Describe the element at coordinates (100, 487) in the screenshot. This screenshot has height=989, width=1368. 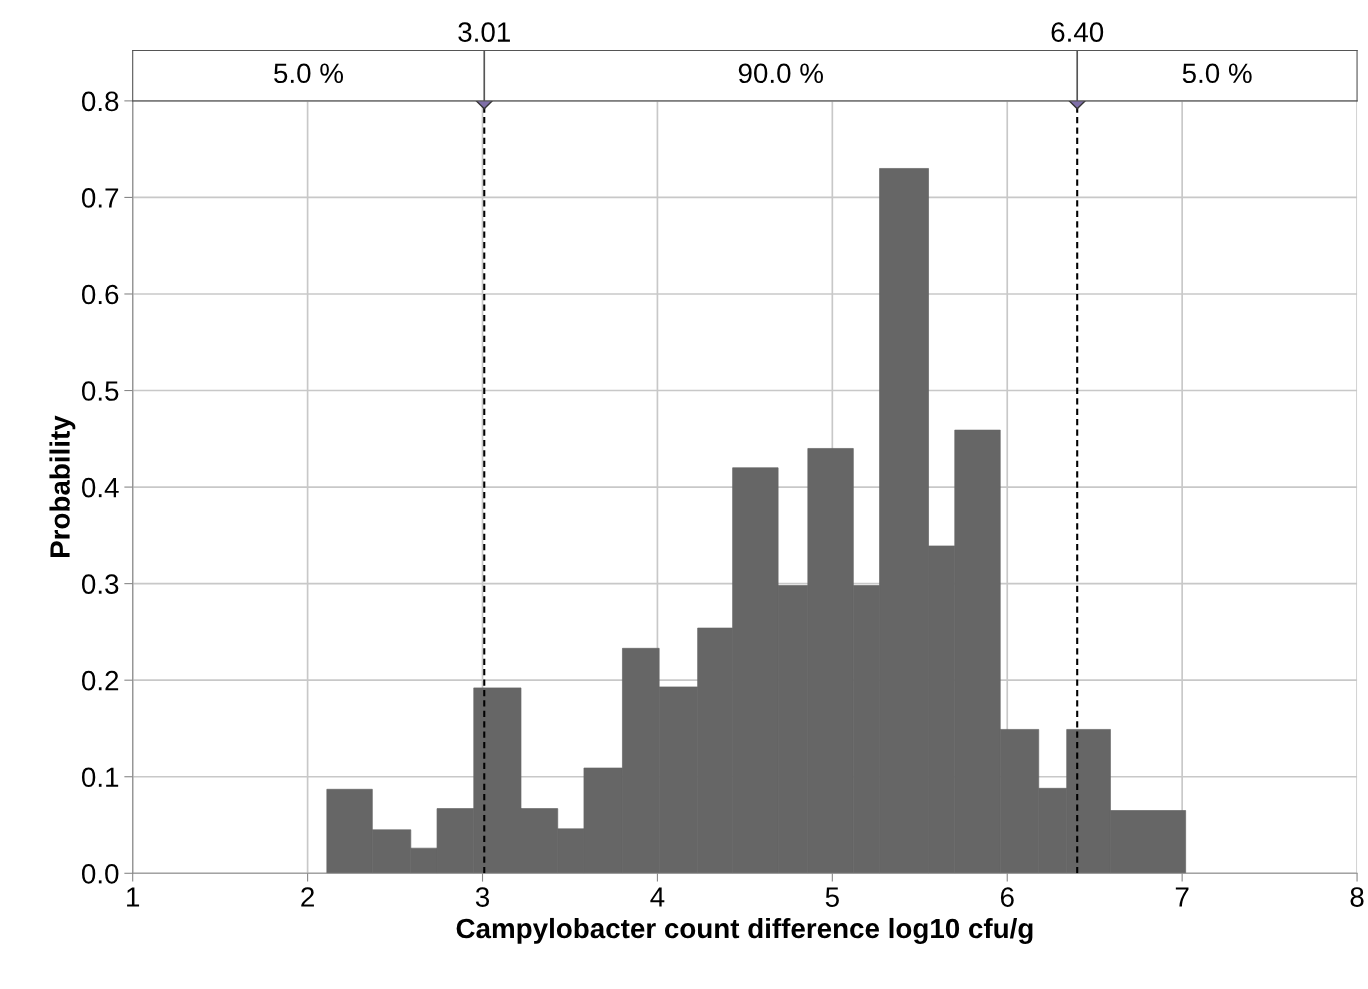
I see `y-tick-label: 0.4` at that location.